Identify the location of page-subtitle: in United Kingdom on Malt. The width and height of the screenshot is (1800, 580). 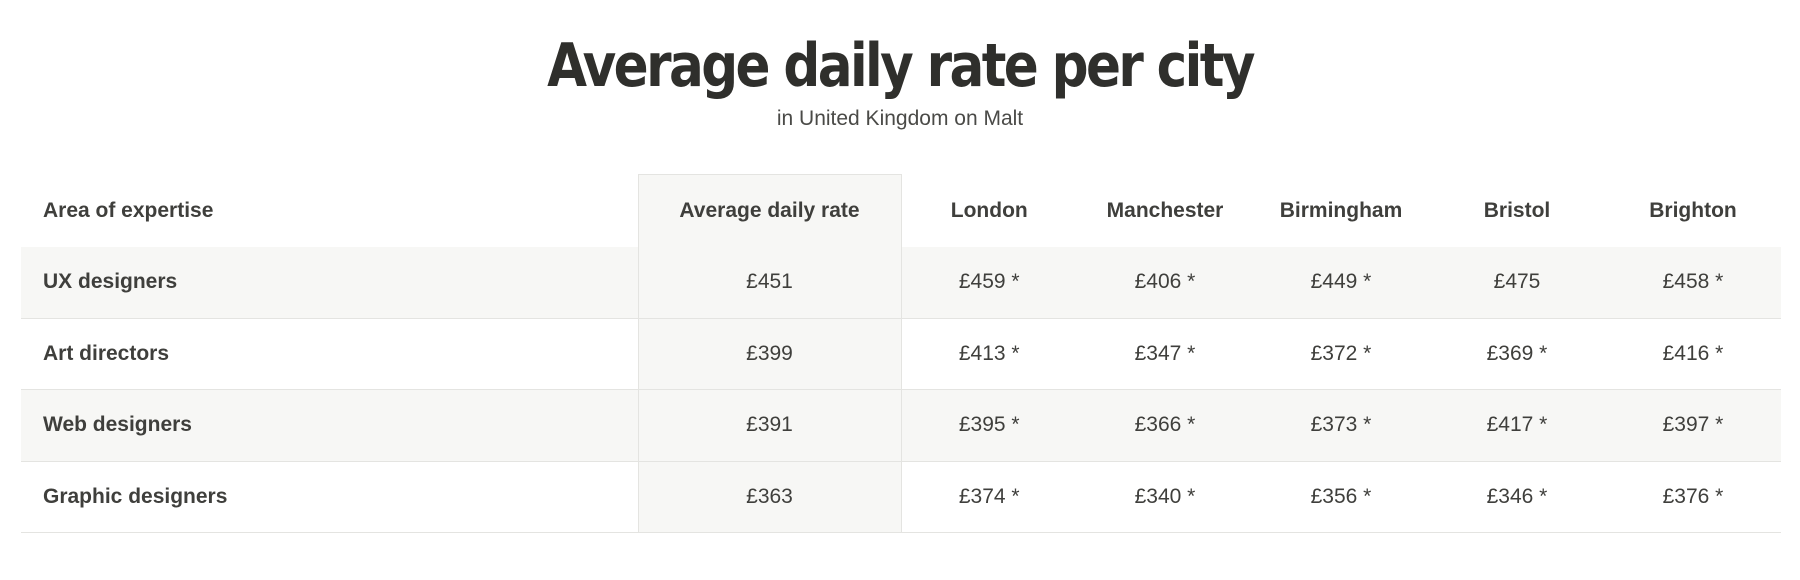
(900, 118).